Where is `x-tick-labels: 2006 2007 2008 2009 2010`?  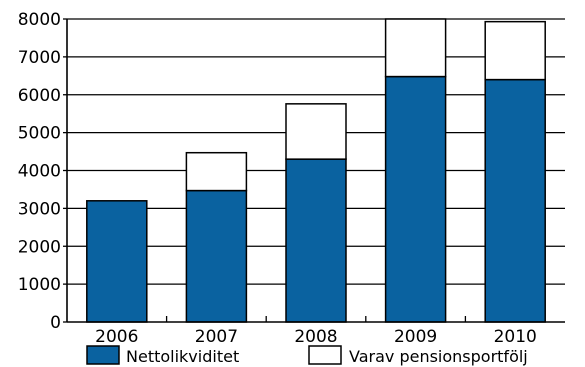
x-tick-labels: 2006 2007 2008 2009 2010 is located at coordinates (316, 337).